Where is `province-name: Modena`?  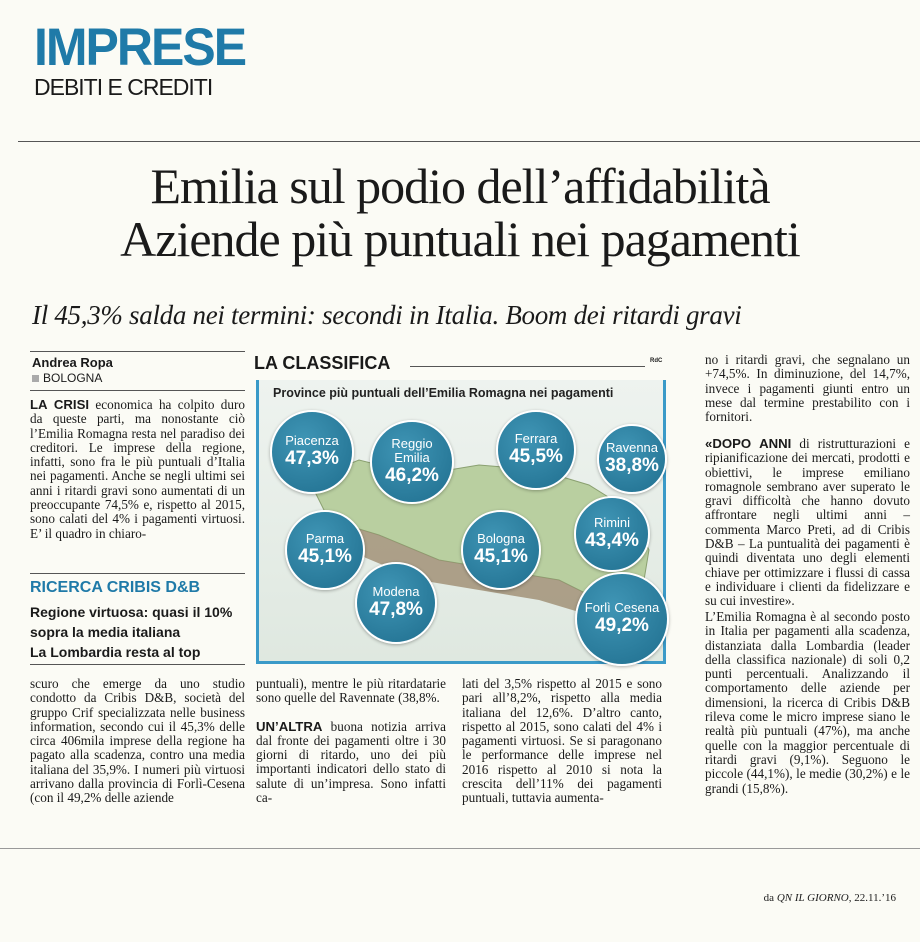 province-name: Modena is located at coordinates (396, 591).